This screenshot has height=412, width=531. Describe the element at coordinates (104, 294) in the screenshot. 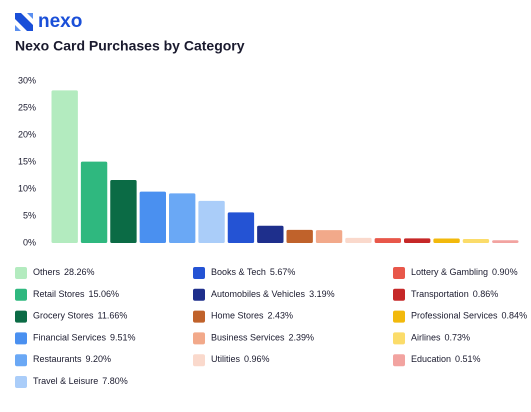

I see `legend-value: 15.06%` at that location.